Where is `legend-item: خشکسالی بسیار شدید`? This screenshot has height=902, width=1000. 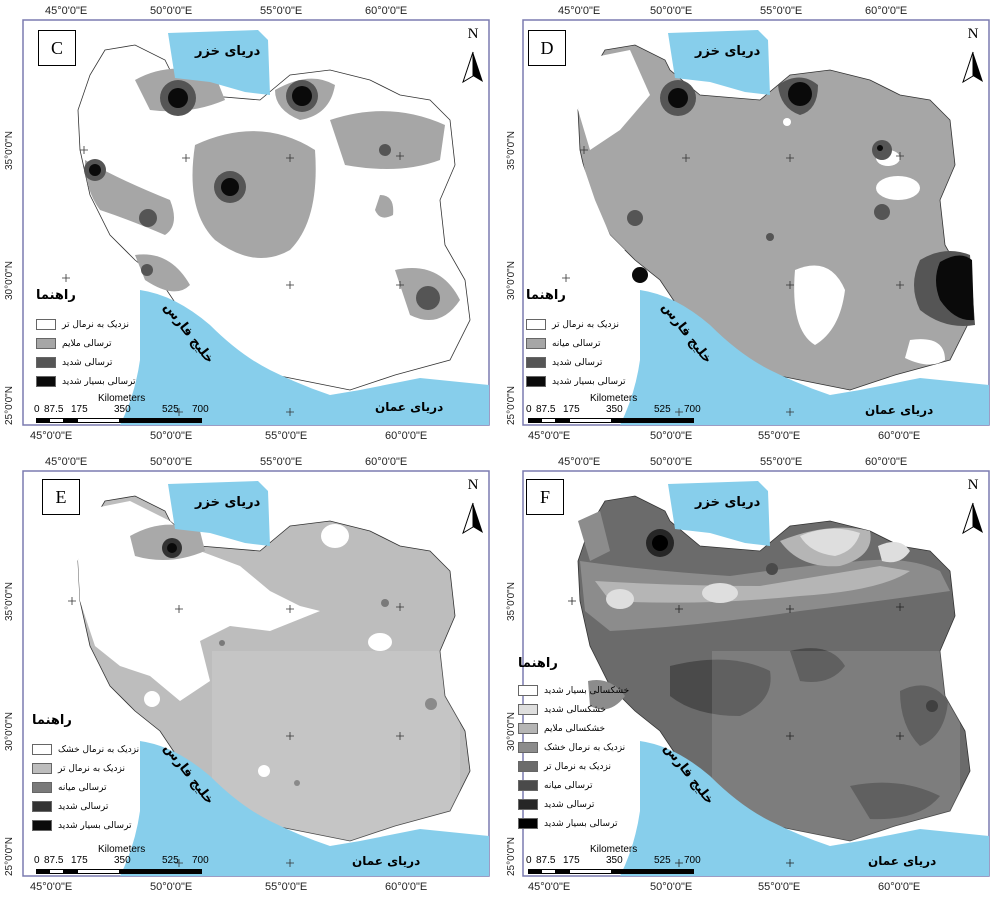
legend-item: خشکسالی بسیار شدید is located at coordinates (573, 690).